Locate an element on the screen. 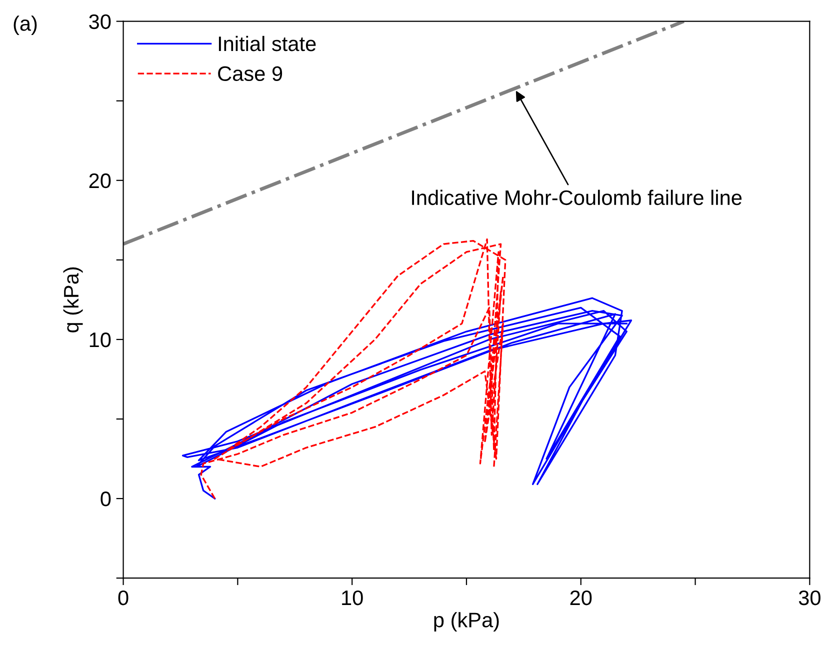 This screenshot has height=666, width=833. x-tick-label: 20 is located at coordinates (581, 598).